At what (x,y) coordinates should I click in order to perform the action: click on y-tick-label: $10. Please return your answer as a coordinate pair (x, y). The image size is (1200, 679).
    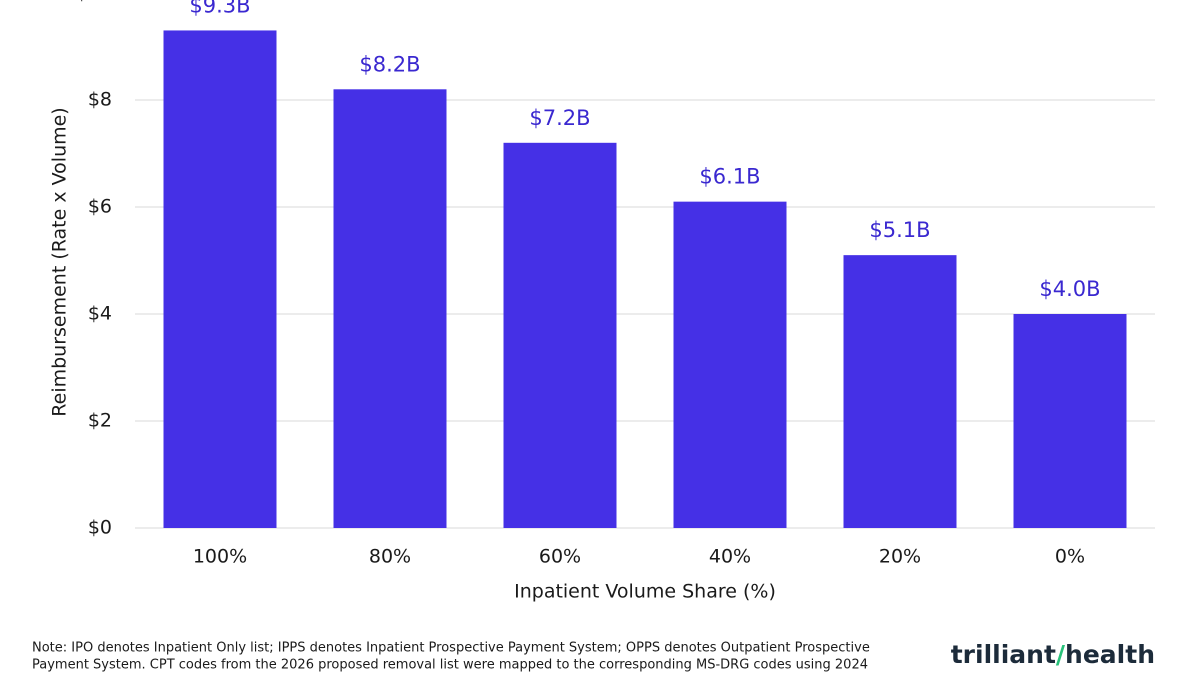
    Looking at the image, I should click on (94, 2).